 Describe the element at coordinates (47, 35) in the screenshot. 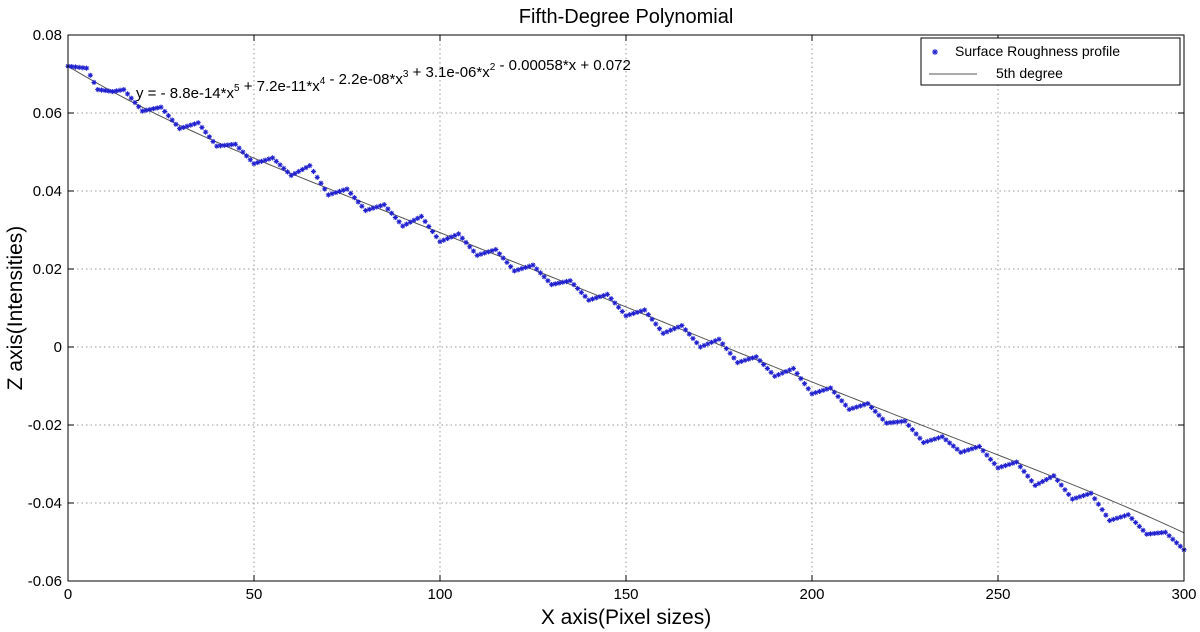

I see `y-tick-label: 0.08` at that location.